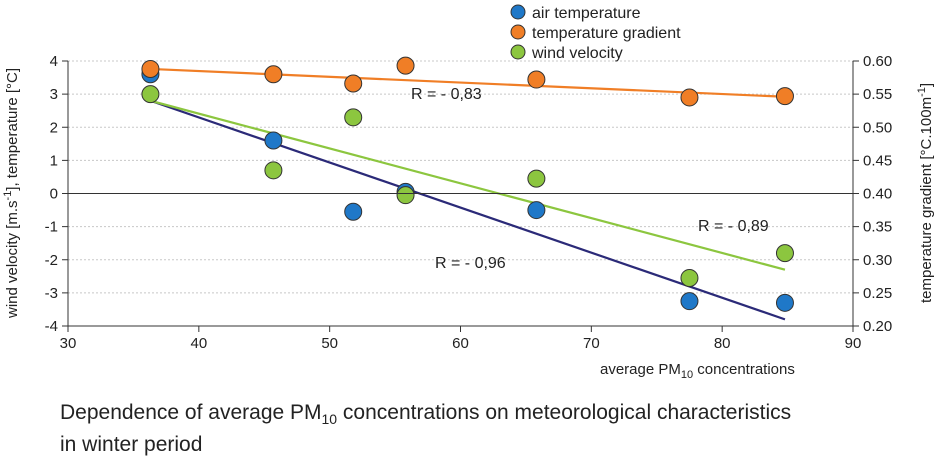  I want to click on y-right-tick-label: 0.25, so click(877, 293).